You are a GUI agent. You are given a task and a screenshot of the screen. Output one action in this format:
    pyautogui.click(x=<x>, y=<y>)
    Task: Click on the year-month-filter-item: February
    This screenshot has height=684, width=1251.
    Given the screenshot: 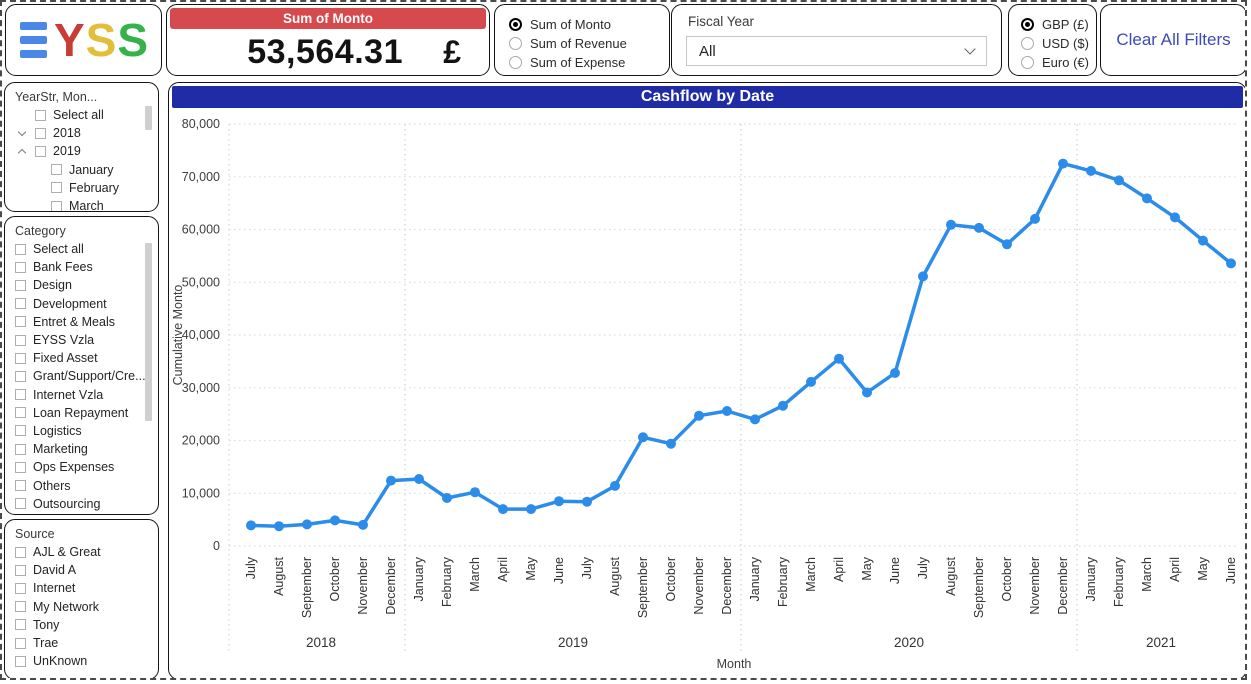 What is the action you would take?
    pyautogui.click(x=81, y=188)
    